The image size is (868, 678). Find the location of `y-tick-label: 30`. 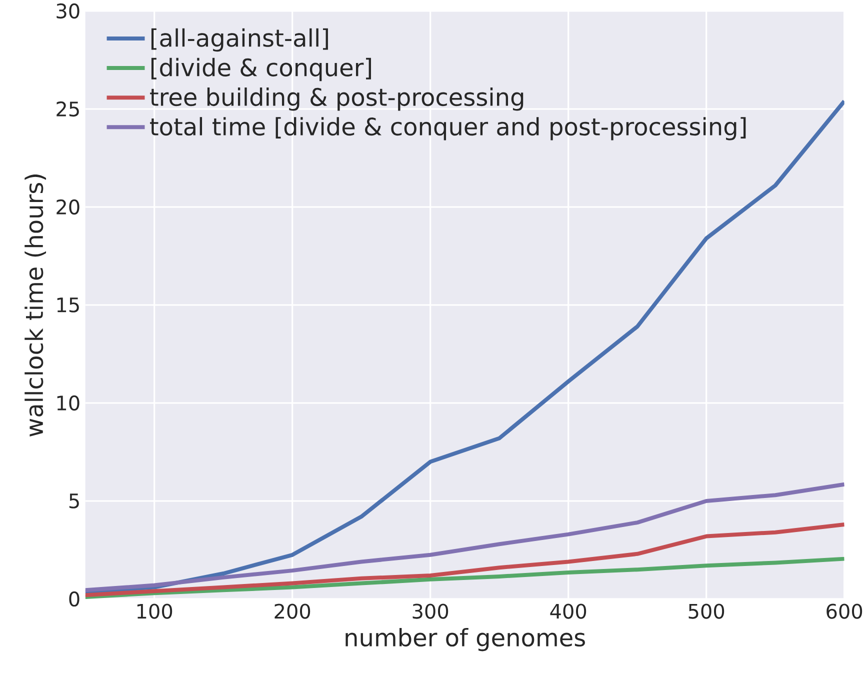

y-tick-label: 30 is located at coordinates (68, 11).